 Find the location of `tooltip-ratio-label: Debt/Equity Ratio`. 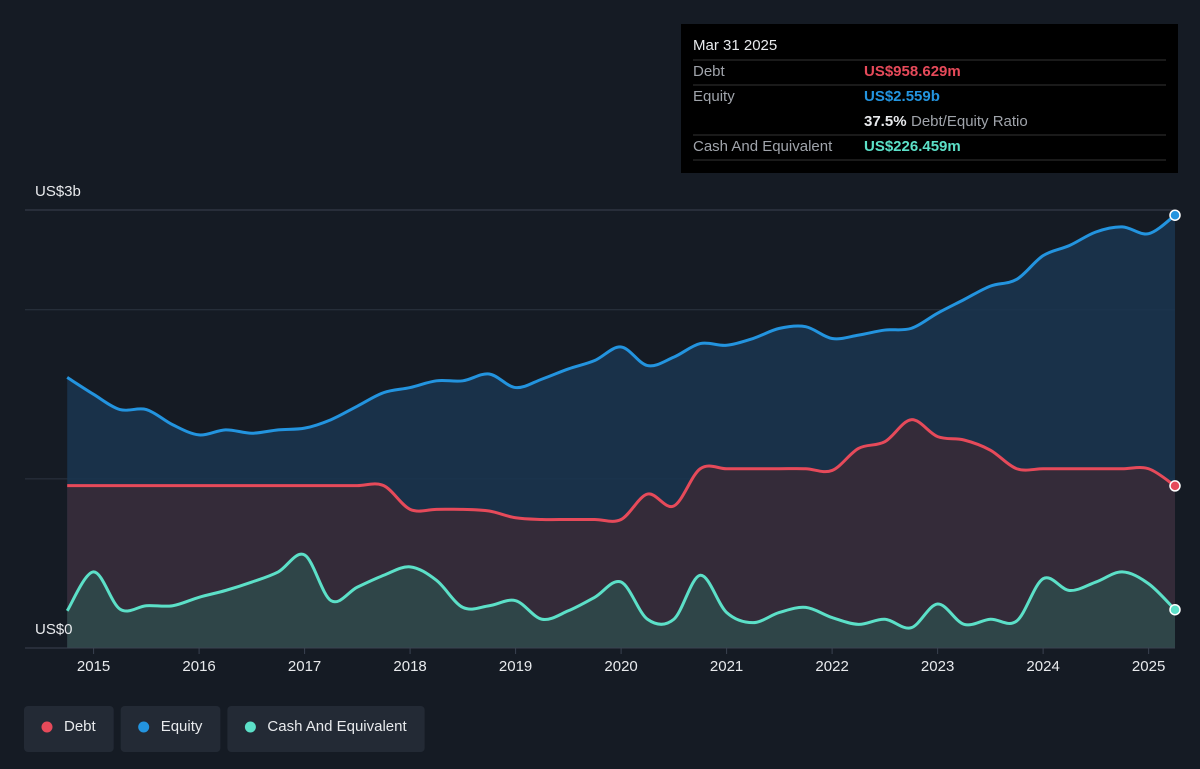

tooltip-ratio-label: Debt/Equity Ratio is located at coordinates (969, 121).